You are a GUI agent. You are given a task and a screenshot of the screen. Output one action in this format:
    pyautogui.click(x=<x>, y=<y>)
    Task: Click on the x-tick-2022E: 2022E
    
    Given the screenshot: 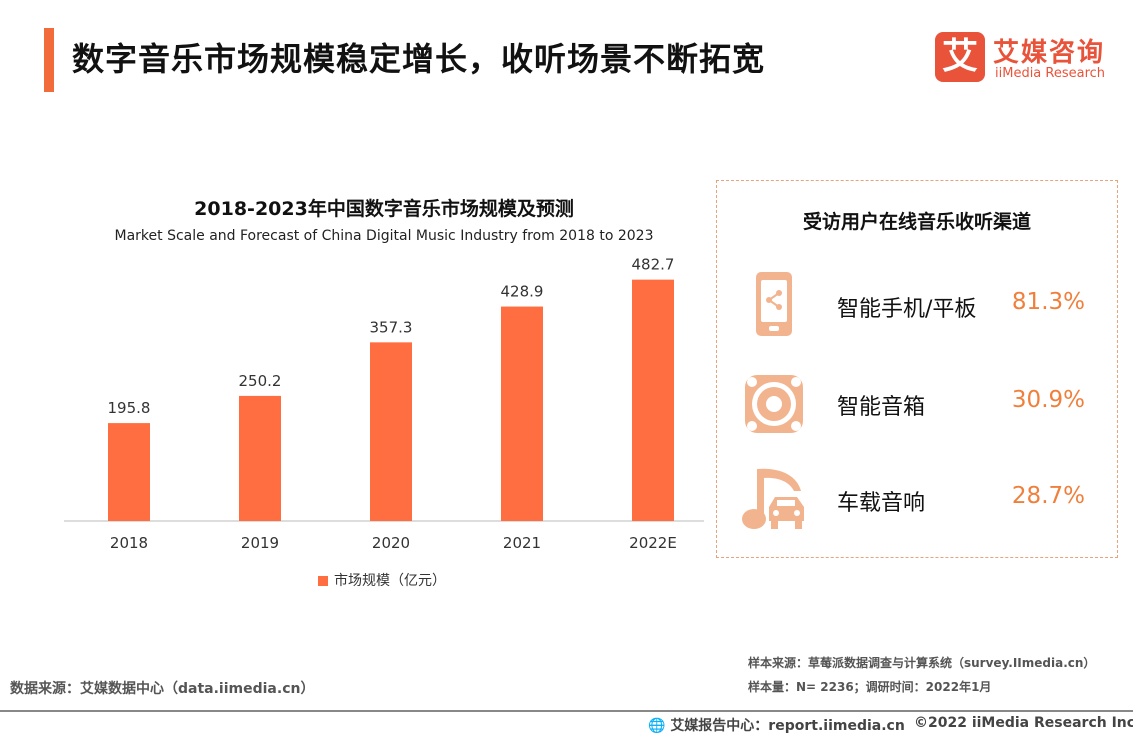 What is the action you would take?
    pyautogui.click(x=653, y=543)
    